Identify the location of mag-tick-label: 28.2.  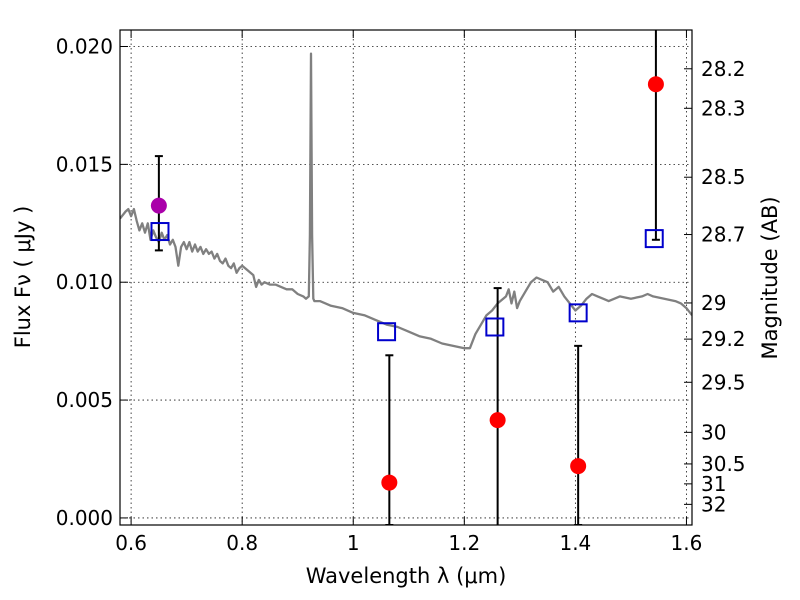
(723, 69).